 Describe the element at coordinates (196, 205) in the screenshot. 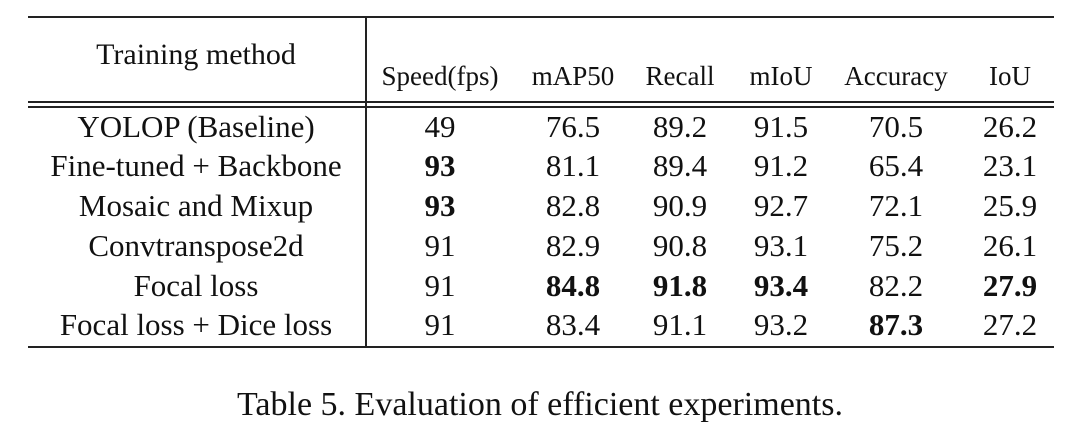

I see `row-method-label: Mosaic and Mixup` at that location.